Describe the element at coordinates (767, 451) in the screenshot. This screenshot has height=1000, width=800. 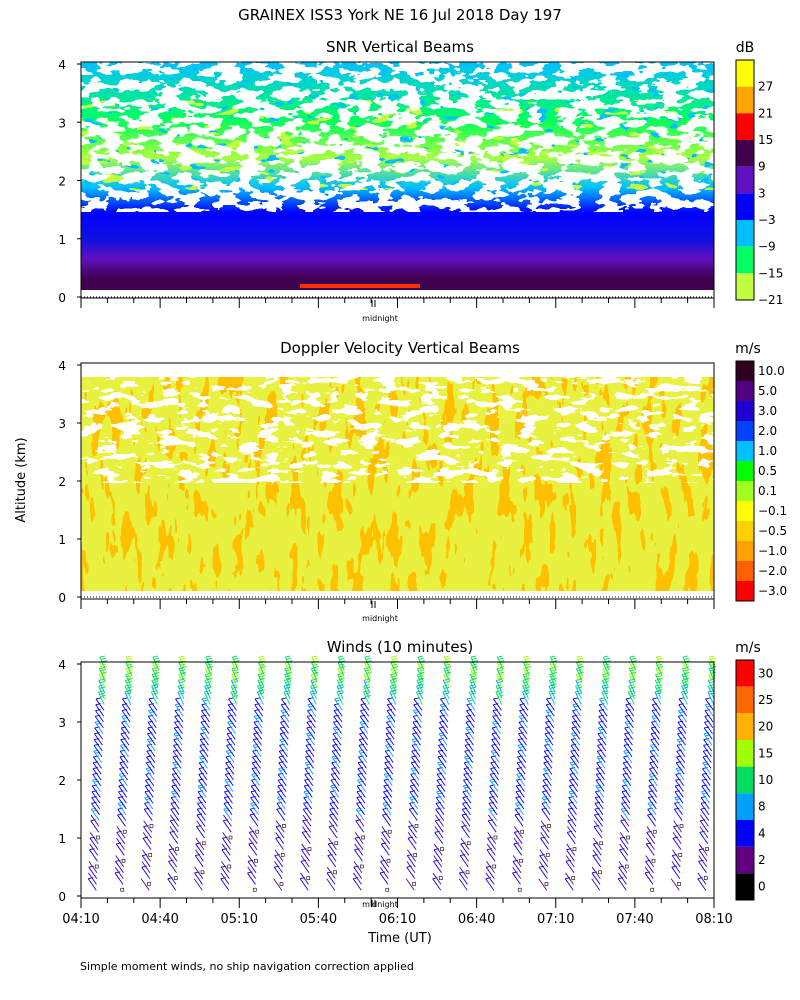
I see `colorbar-label: 1.0` at that location.